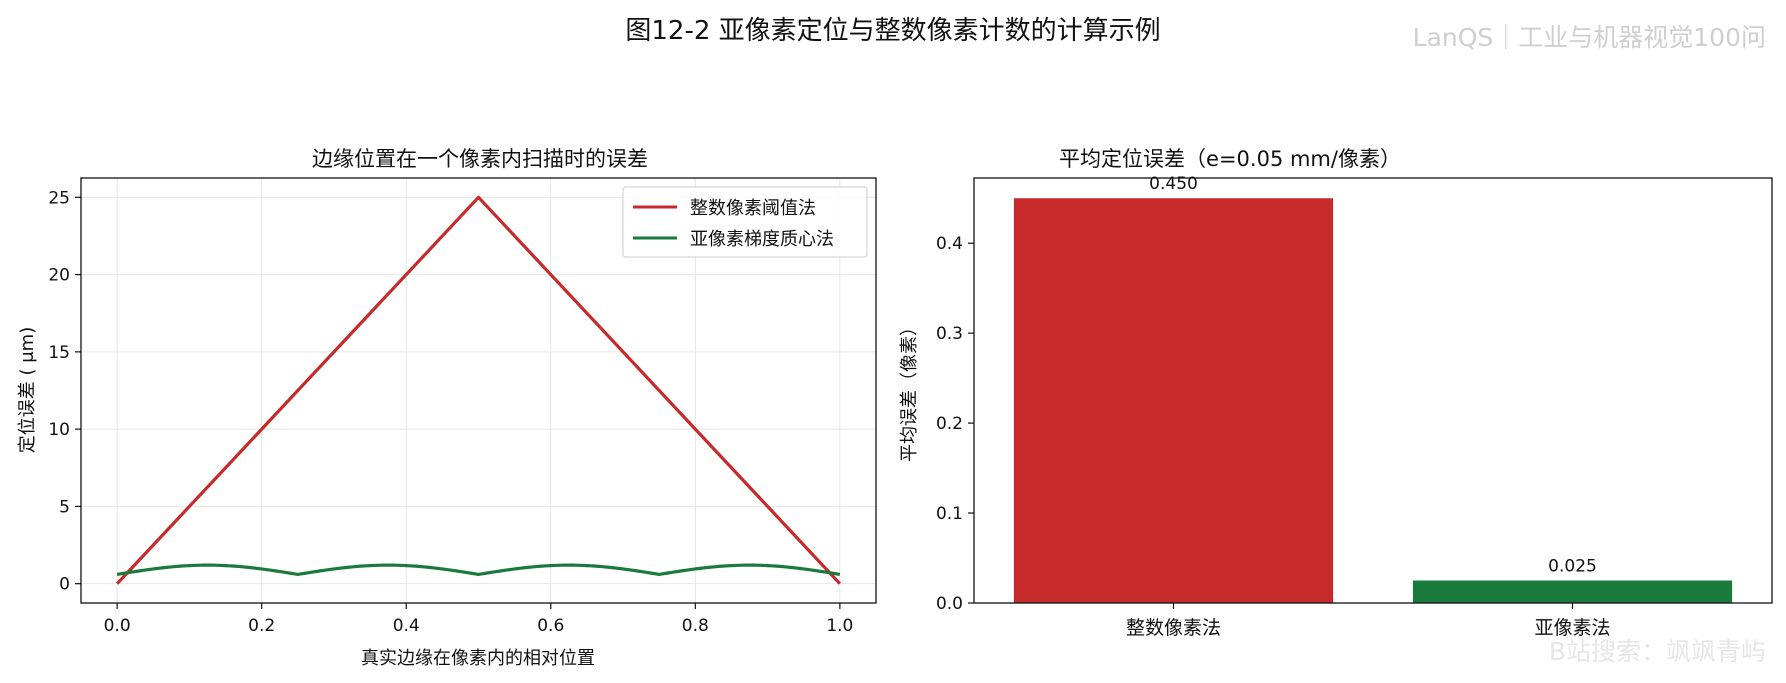 The width and height of the screenshot is (1786, 683). Describe the element at coordinates (949, 514) in the screenshot. I see `right-y-tick-label: 0.1` at that location.